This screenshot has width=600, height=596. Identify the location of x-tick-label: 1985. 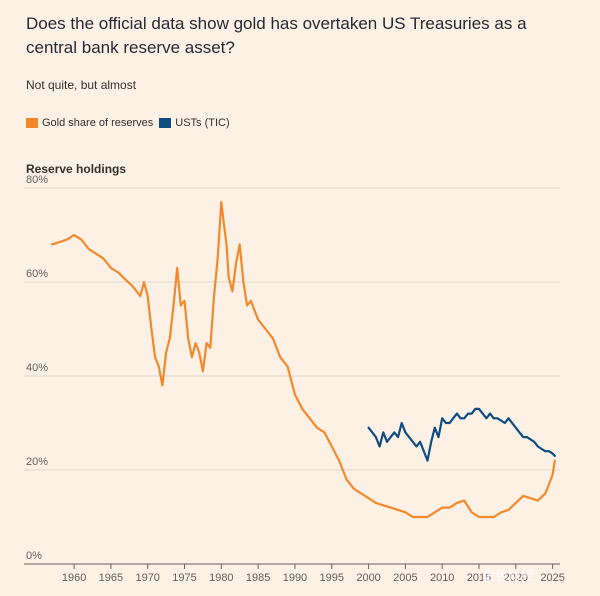
(258, 578).